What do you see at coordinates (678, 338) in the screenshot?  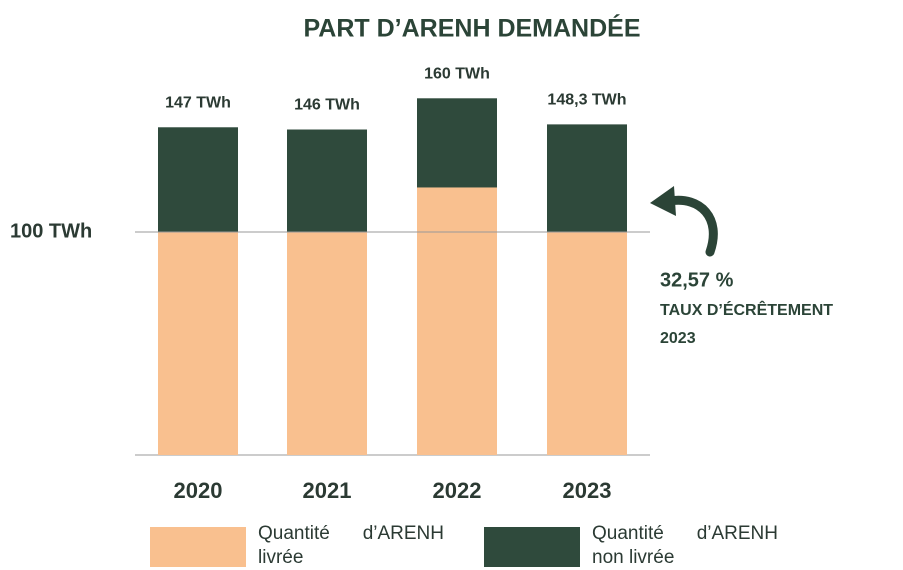 I see `annotation-year: 2023` at bounding box center [678, 338].